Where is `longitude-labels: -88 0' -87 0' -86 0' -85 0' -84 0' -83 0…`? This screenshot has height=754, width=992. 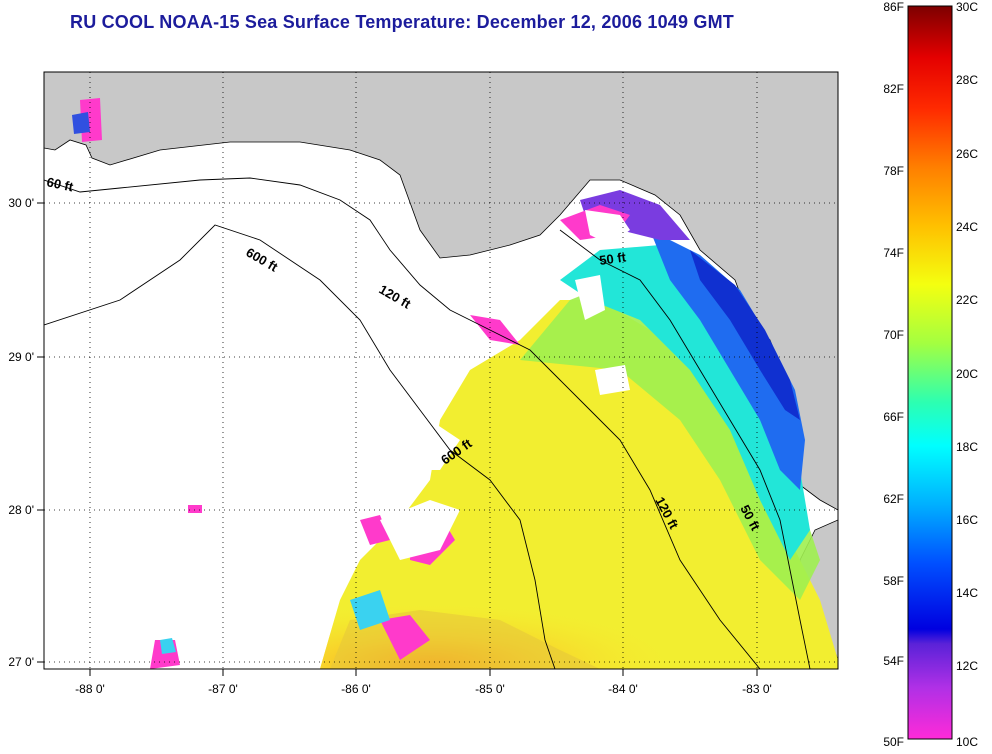 longitude-labels: -88 0' -87 0' -86 0' -85 0' -84 0' -83 0… is located at coordinates (423, 689).